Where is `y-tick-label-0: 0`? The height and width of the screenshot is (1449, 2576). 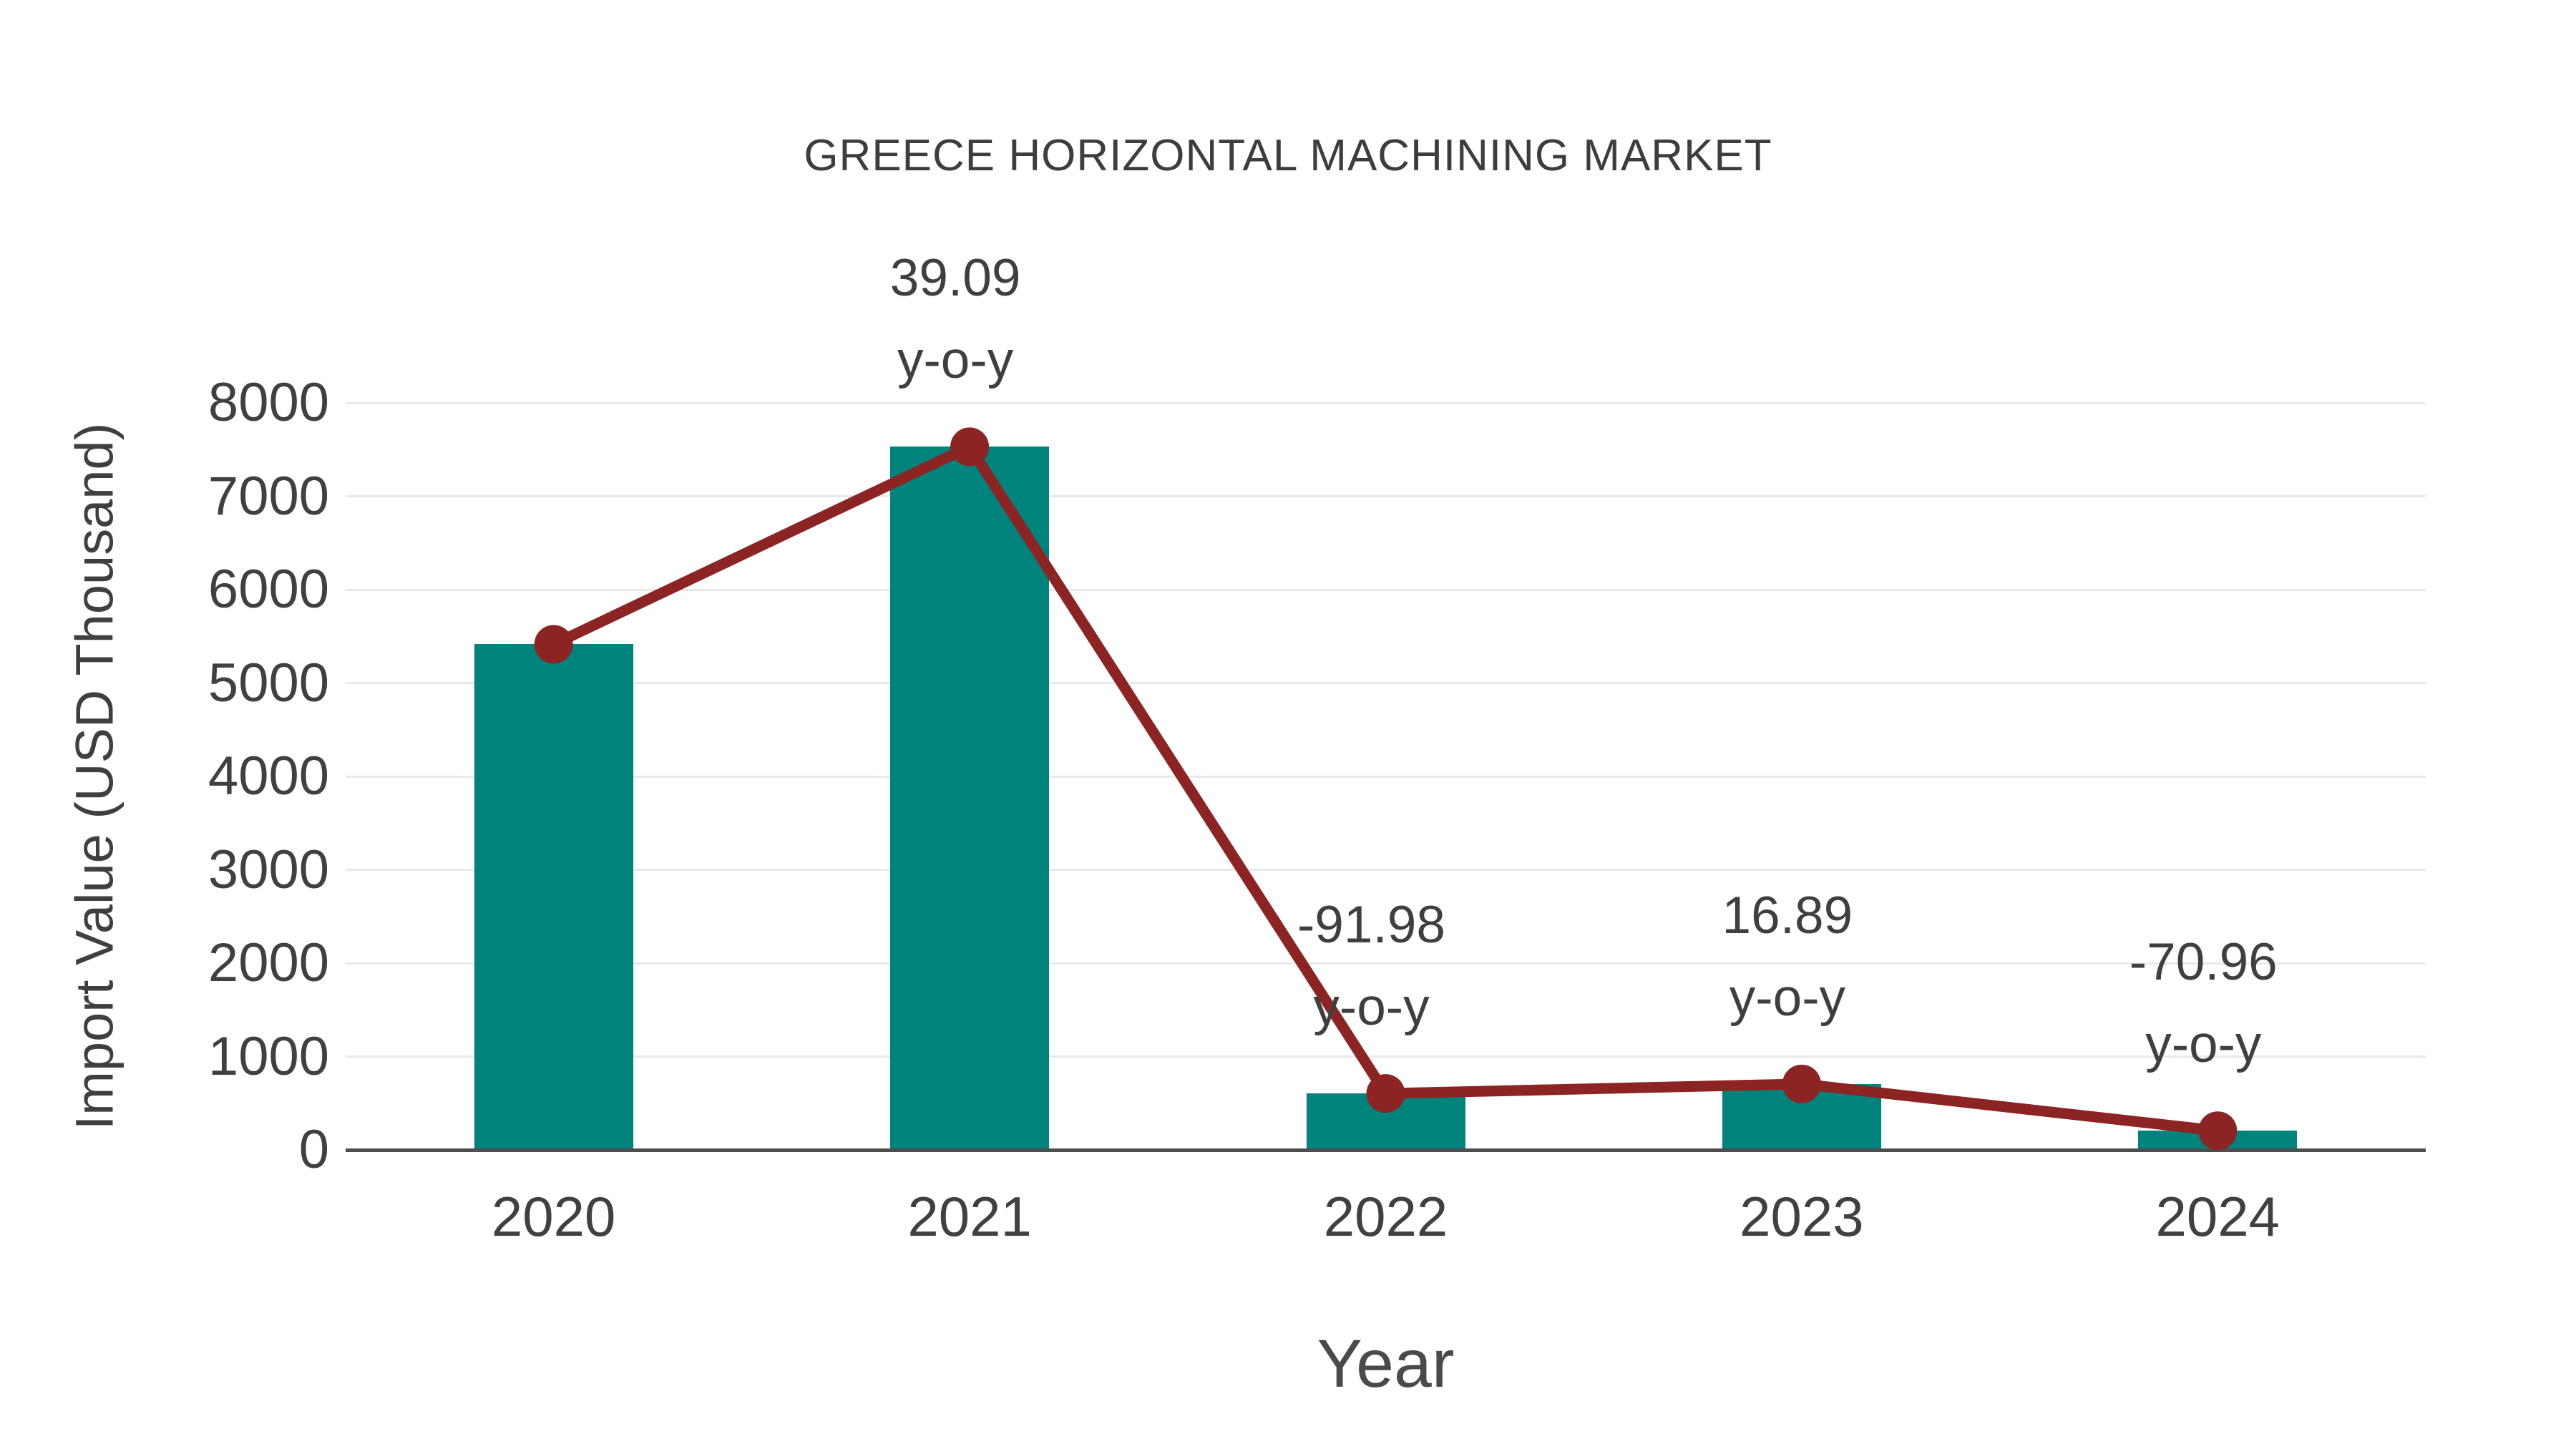 y-tick-label-0: 0 is located at coordinates (313, 1149).